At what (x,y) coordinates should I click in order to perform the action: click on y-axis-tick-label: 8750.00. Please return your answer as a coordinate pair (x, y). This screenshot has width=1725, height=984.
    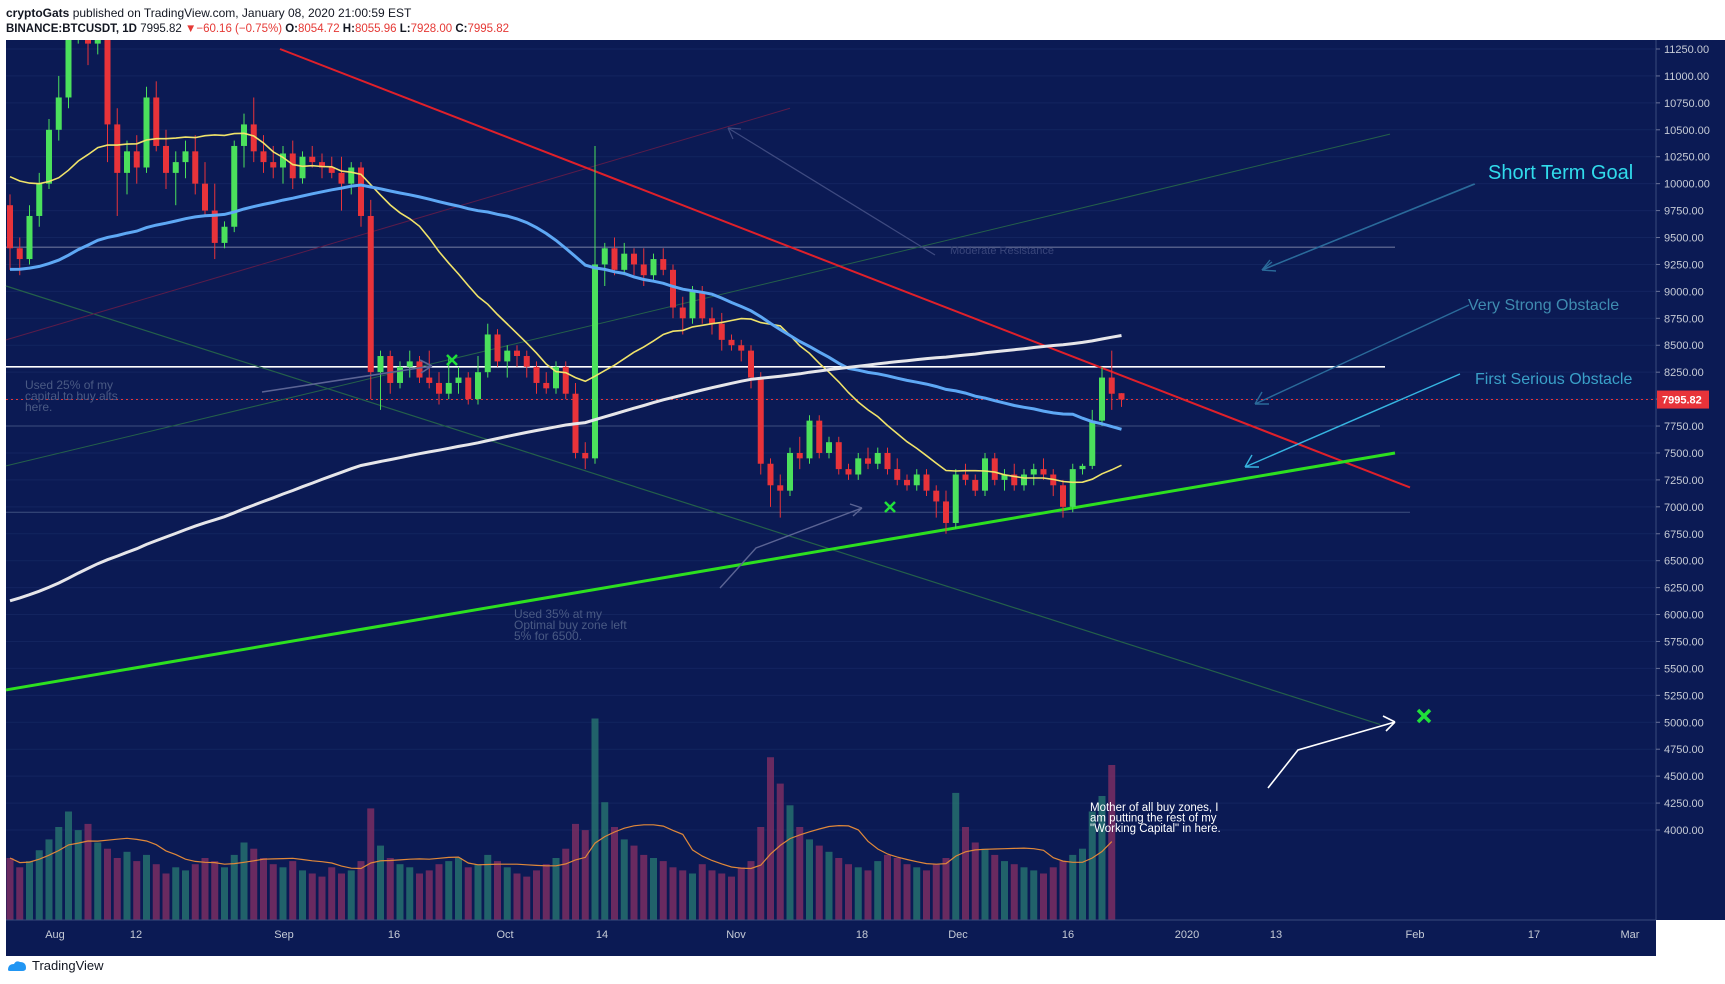
    Looking at the image, I should click on (1684, 319).